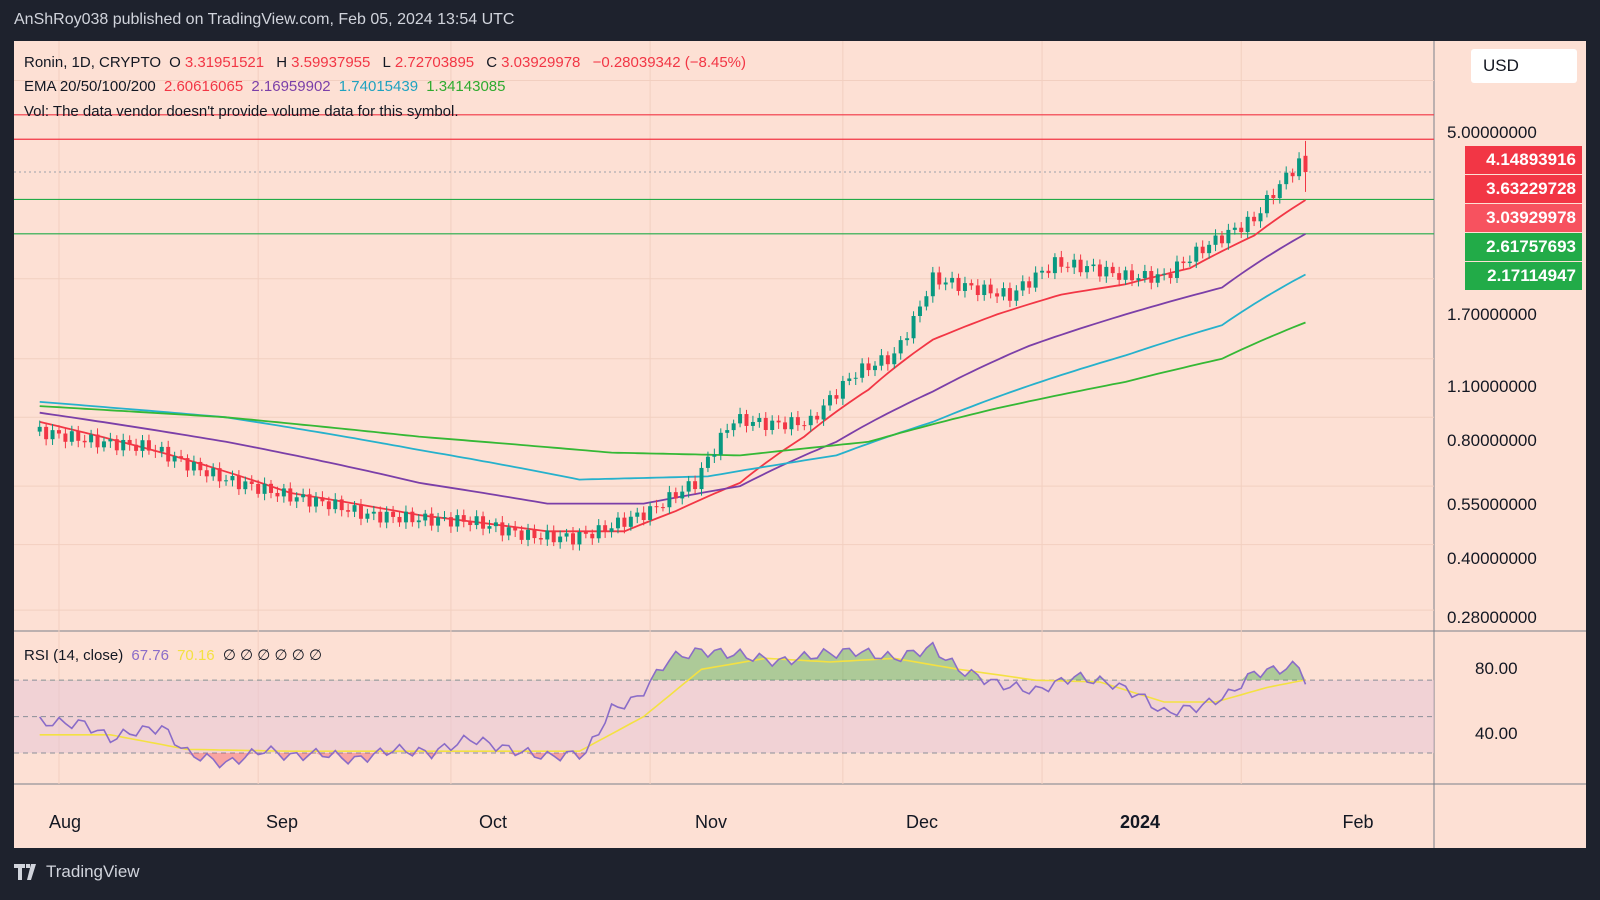 The height and width of the screenshot is (900, 1600). Describe the element at coordinates (90, 86) in the screenshot. I see `ema-label: EMA 20/50/100/200` at that location.